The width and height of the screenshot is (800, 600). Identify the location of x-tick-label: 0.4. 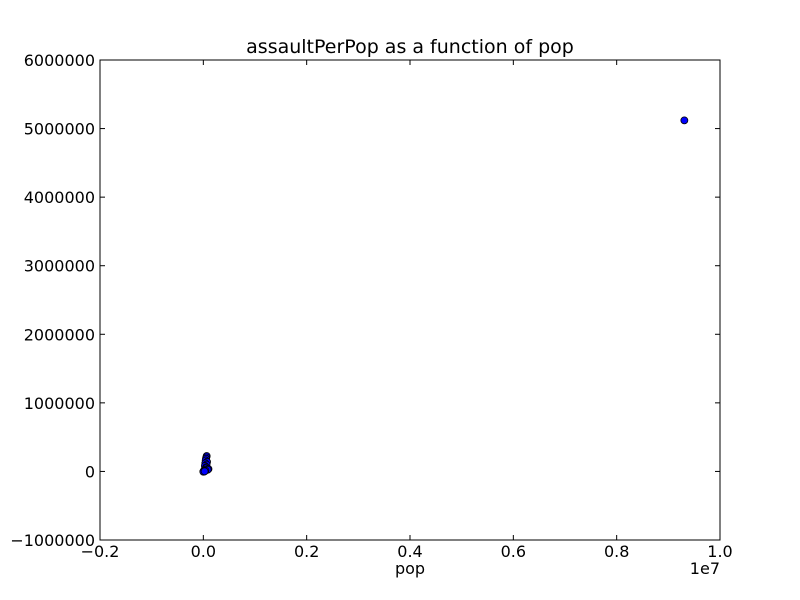
(409, 551).